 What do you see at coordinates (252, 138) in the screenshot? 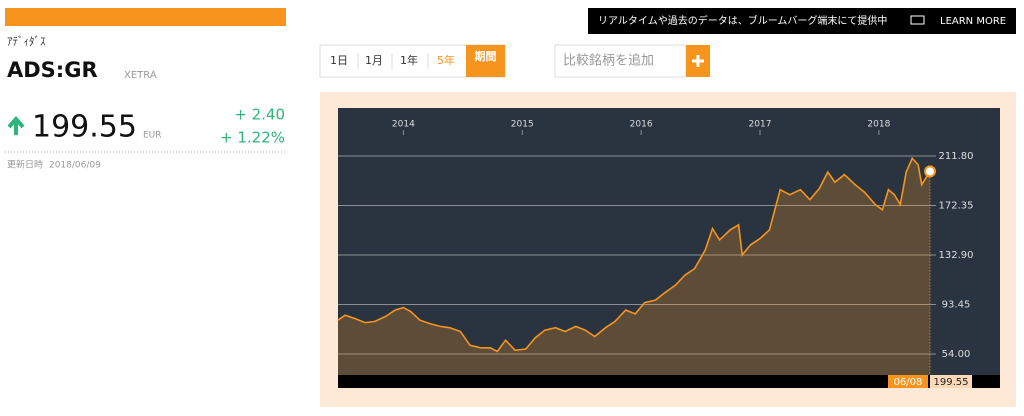
I see `change-pct: + 1.22%` at bounding box center [252, 138].